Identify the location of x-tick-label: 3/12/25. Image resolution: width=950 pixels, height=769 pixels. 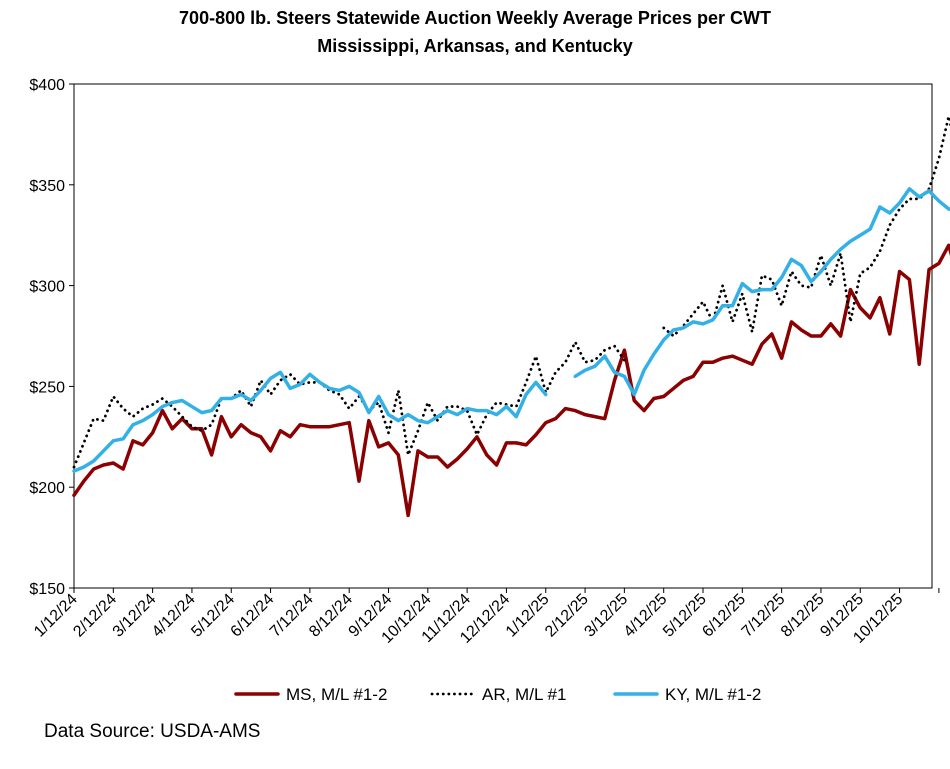
(606, 616).